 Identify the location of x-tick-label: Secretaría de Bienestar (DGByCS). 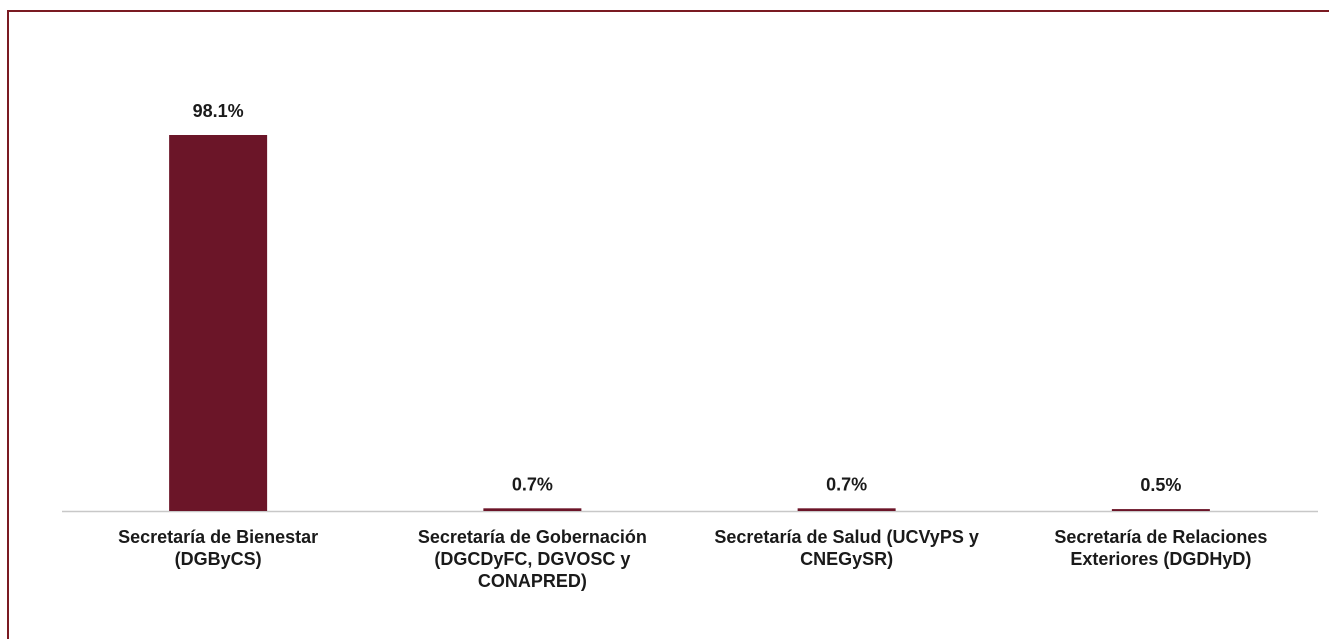
(218, 548).